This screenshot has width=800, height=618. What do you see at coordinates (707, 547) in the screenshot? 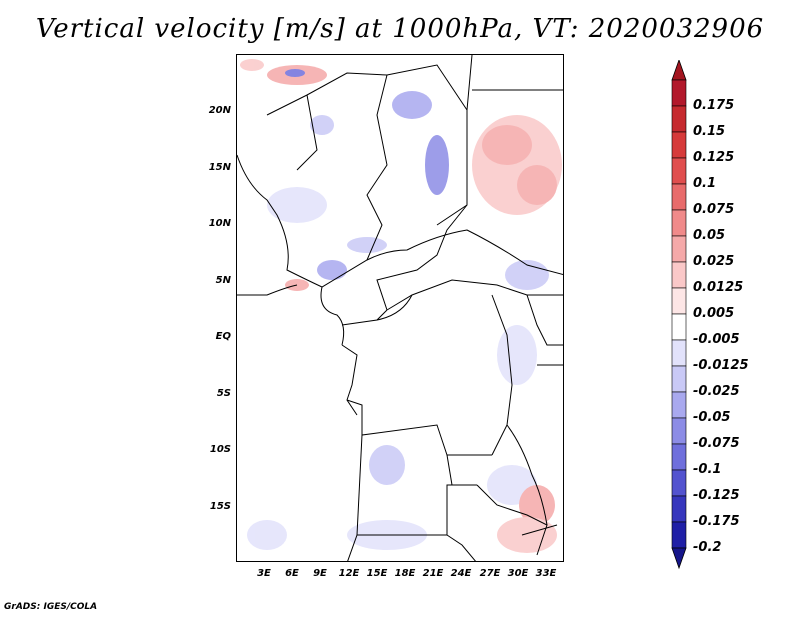
I see `colorbar-label: -0.2` at bounding box center [707, 547].